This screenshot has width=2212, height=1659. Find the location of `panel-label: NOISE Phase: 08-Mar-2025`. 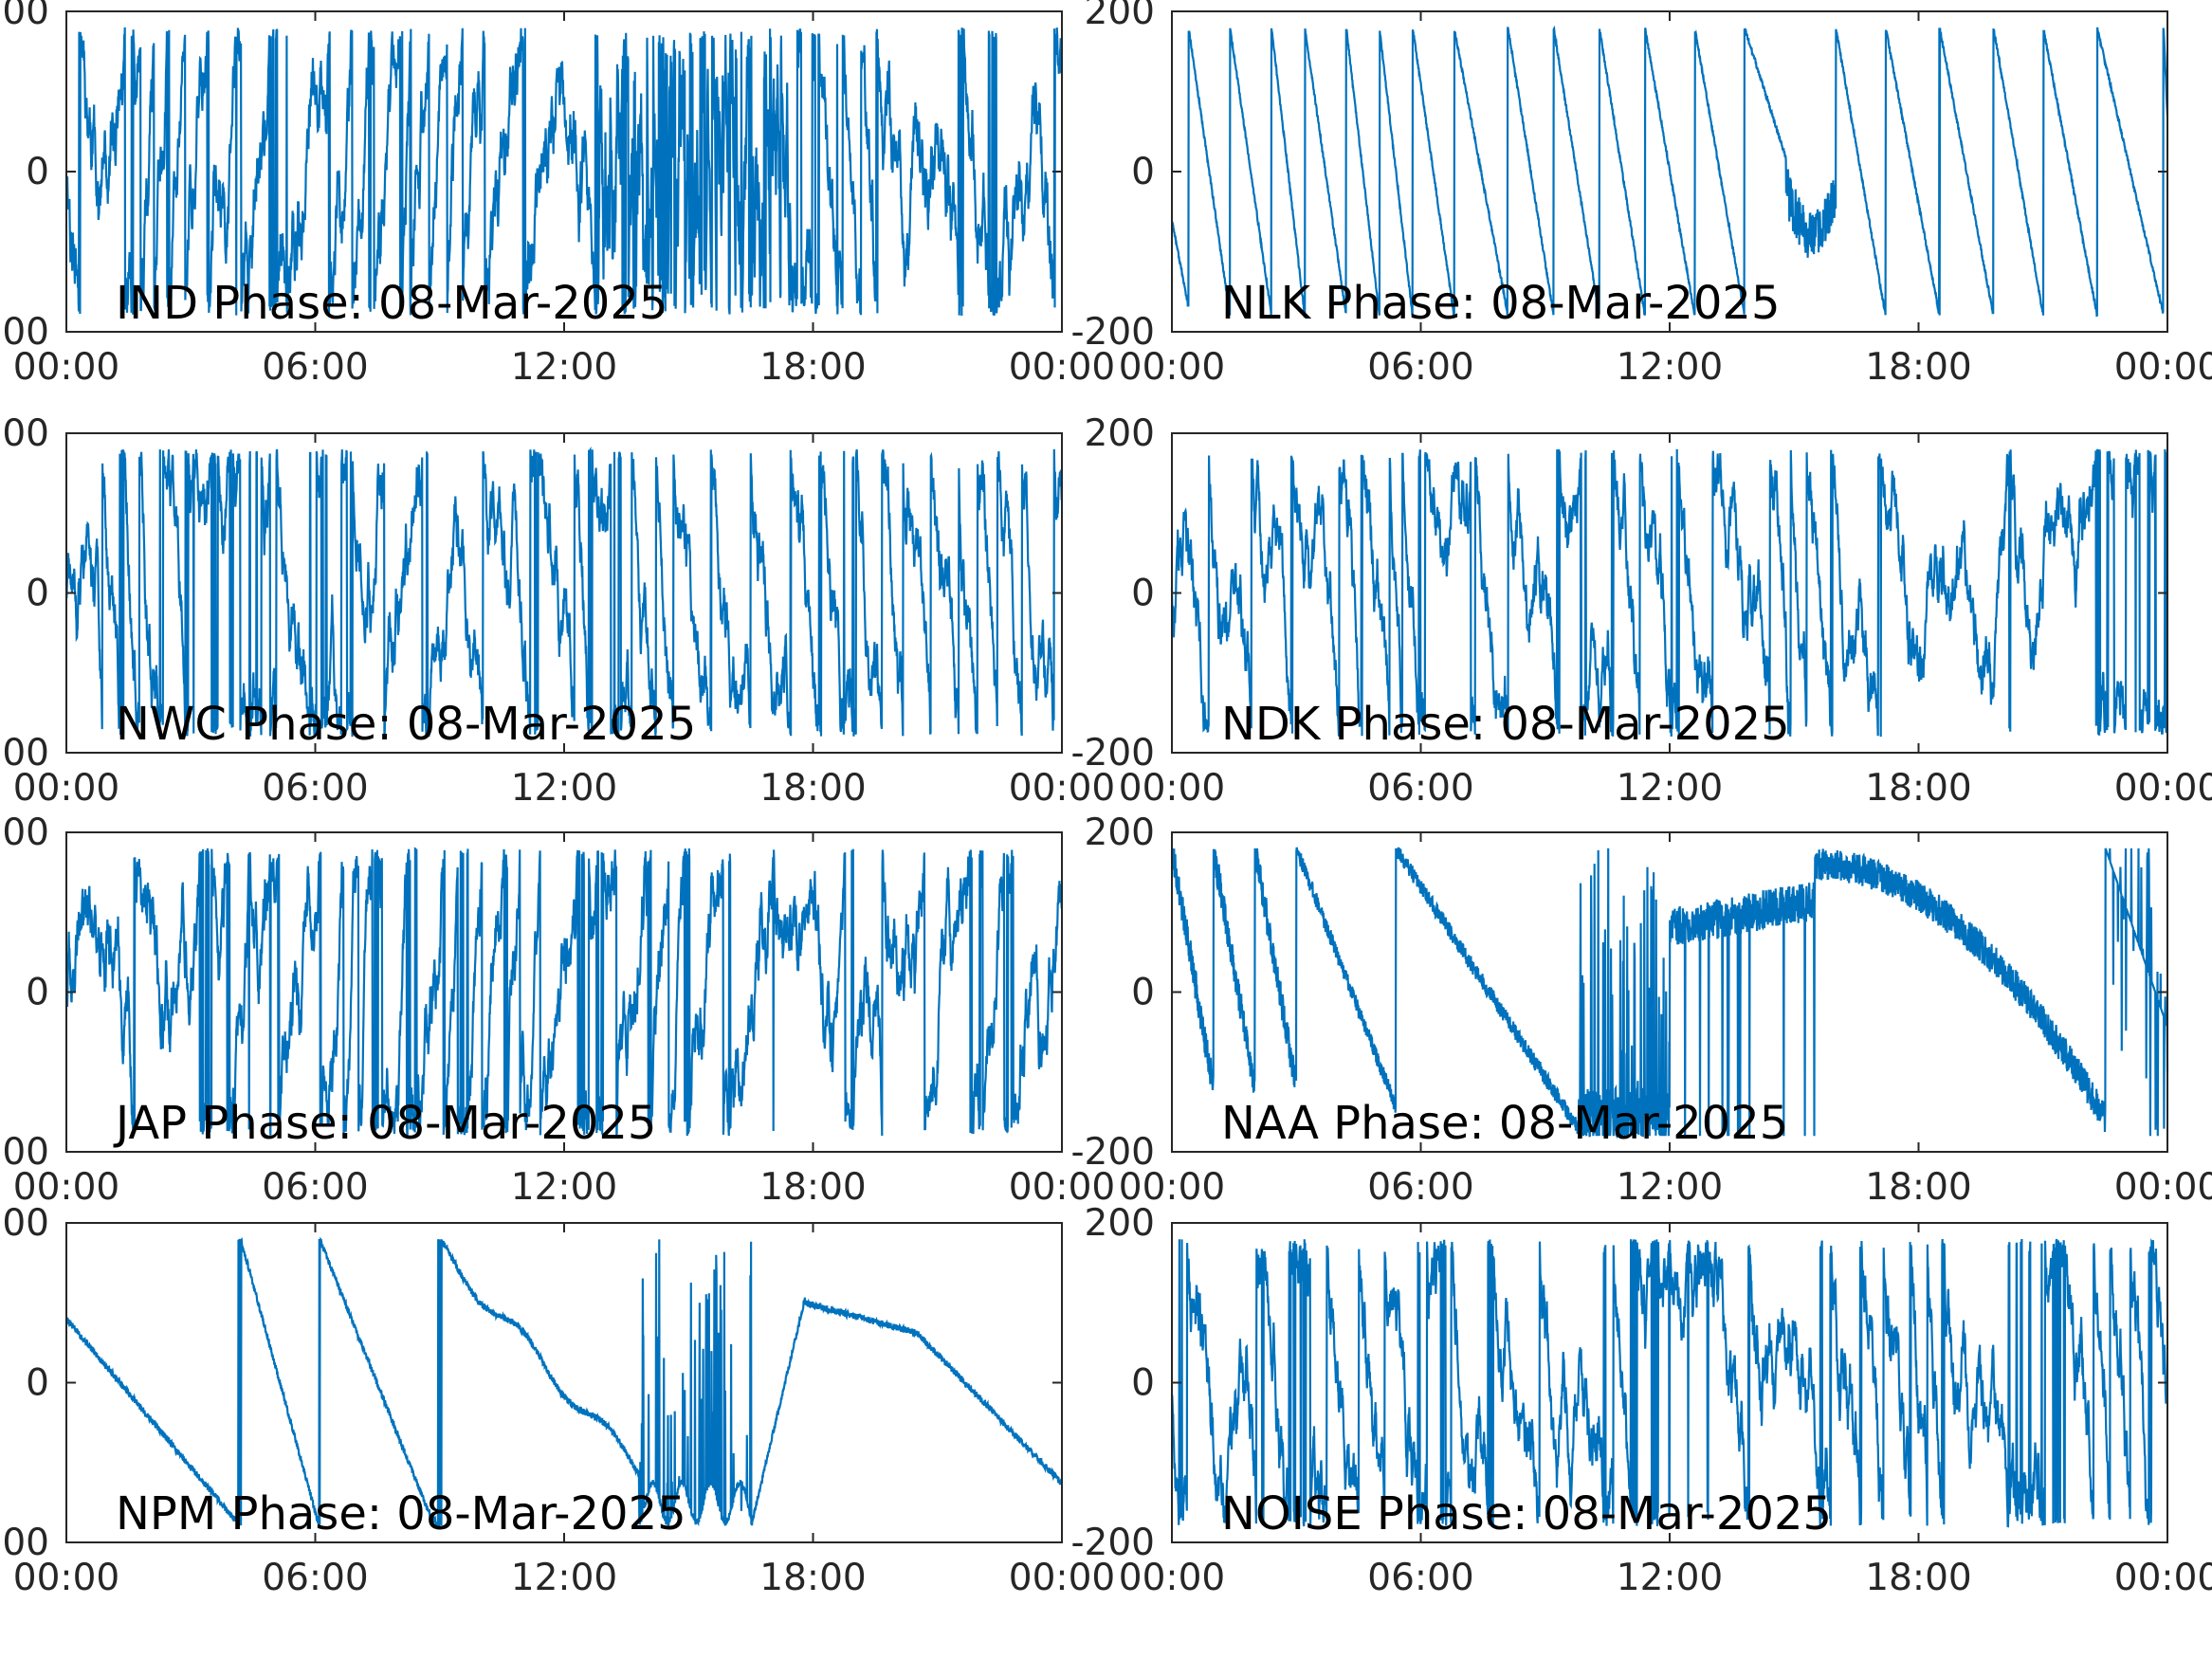

panel-label: NOISE Phase: 08-Mar-2025 is located at coordinates (1526, 1513).